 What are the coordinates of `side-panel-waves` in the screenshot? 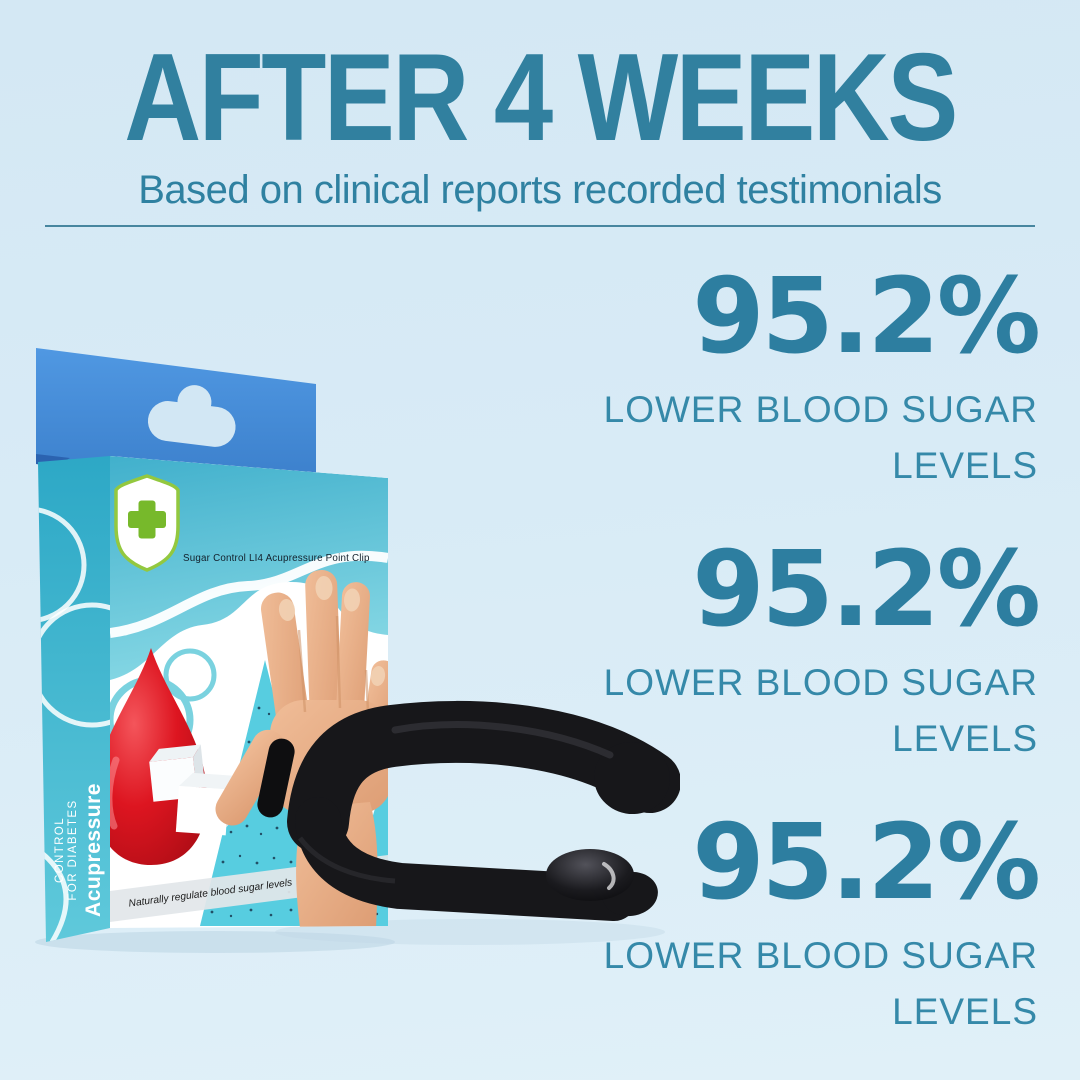 It's located at (74, 724).